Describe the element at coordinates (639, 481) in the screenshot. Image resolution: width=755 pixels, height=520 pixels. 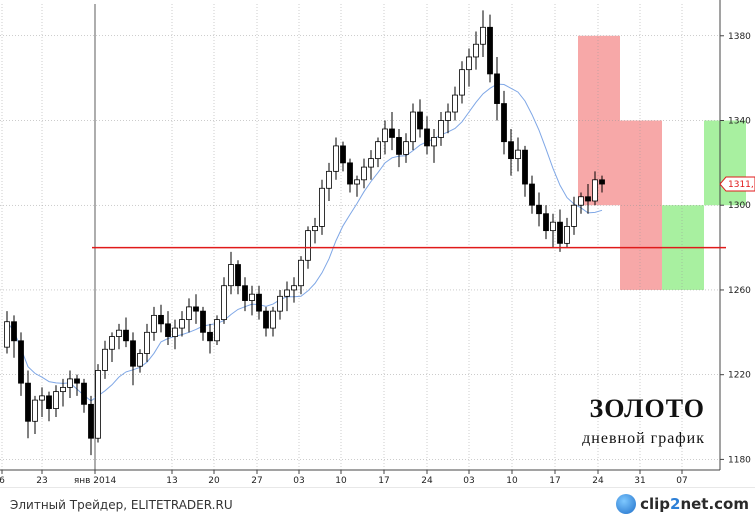
I see `x-tick-label-14: 31` at that location.